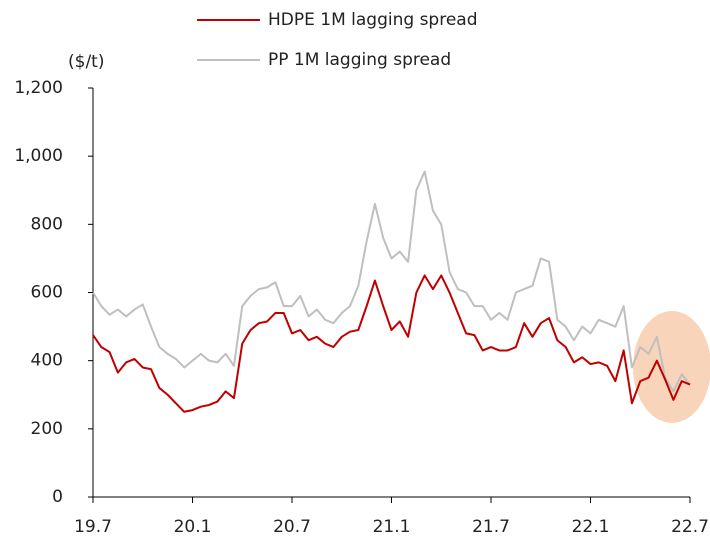 The height and width of the screenshot is (545, 710). Describe the element at coordinates (47, 293) in the screenshot. I see `y-tick-label: 600` at that location.